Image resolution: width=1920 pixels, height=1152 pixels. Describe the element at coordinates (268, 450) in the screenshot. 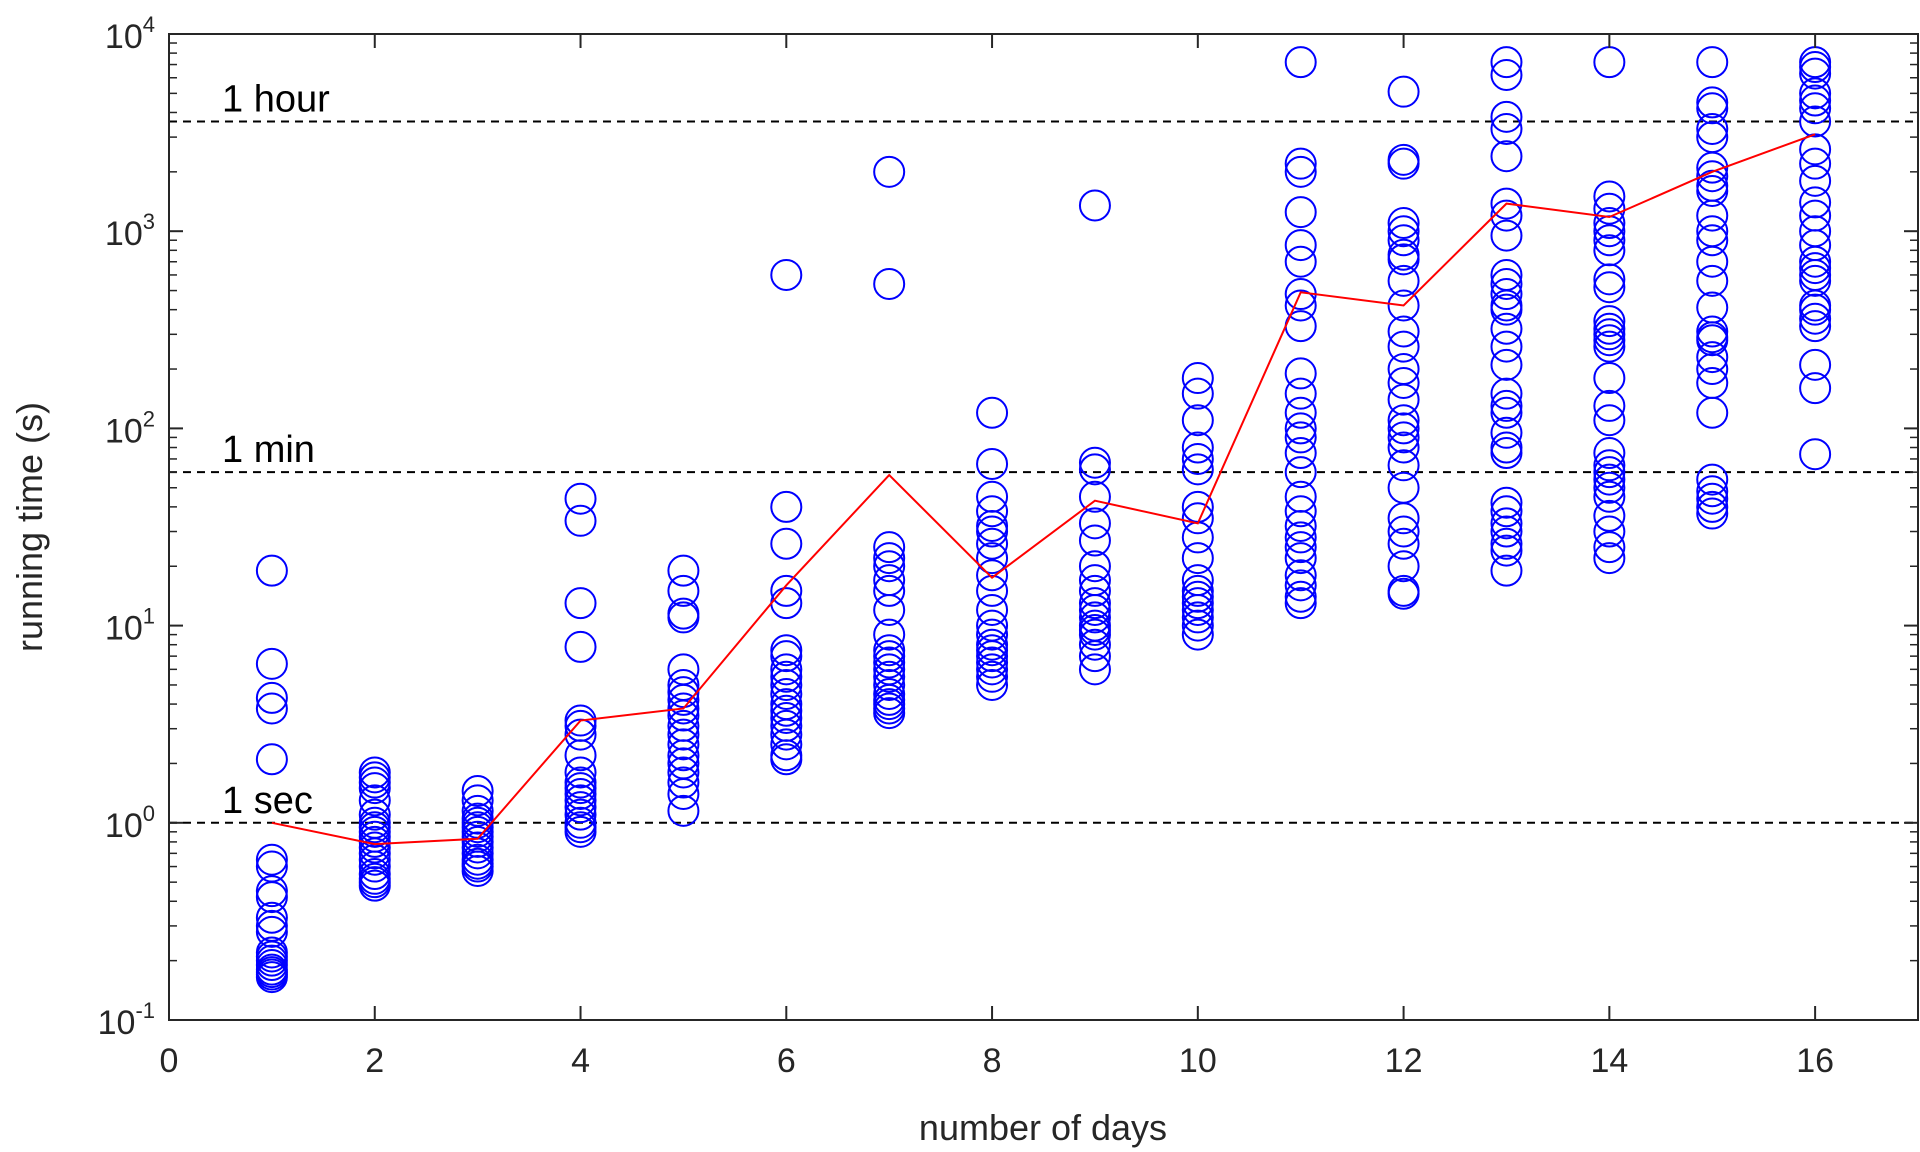

I see `reference-line-label: 1 min` at that location.